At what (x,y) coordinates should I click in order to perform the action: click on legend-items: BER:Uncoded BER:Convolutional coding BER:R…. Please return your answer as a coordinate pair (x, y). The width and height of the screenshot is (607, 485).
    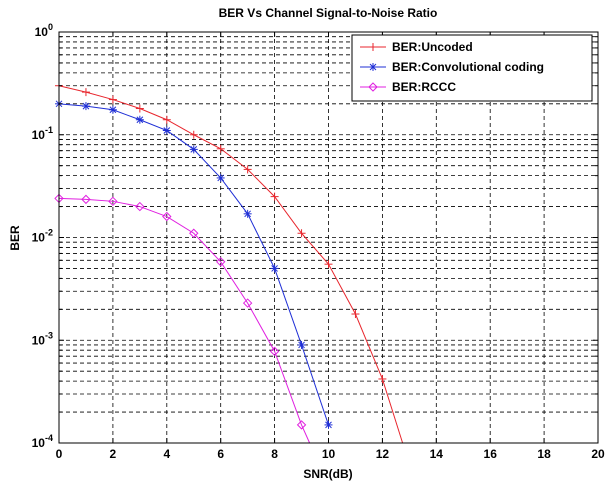
    Looking at the image, I should click on (452, 67).